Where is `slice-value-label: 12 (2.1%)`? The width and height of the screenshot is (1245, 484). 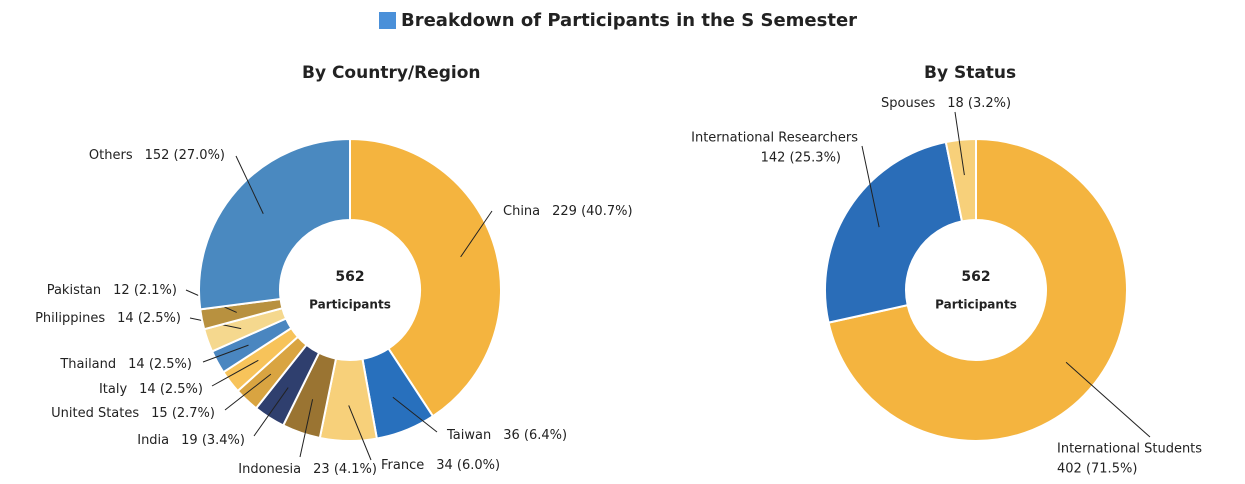
slice-value-label: 12 (2.1%) is located at coordinates (145, 290).